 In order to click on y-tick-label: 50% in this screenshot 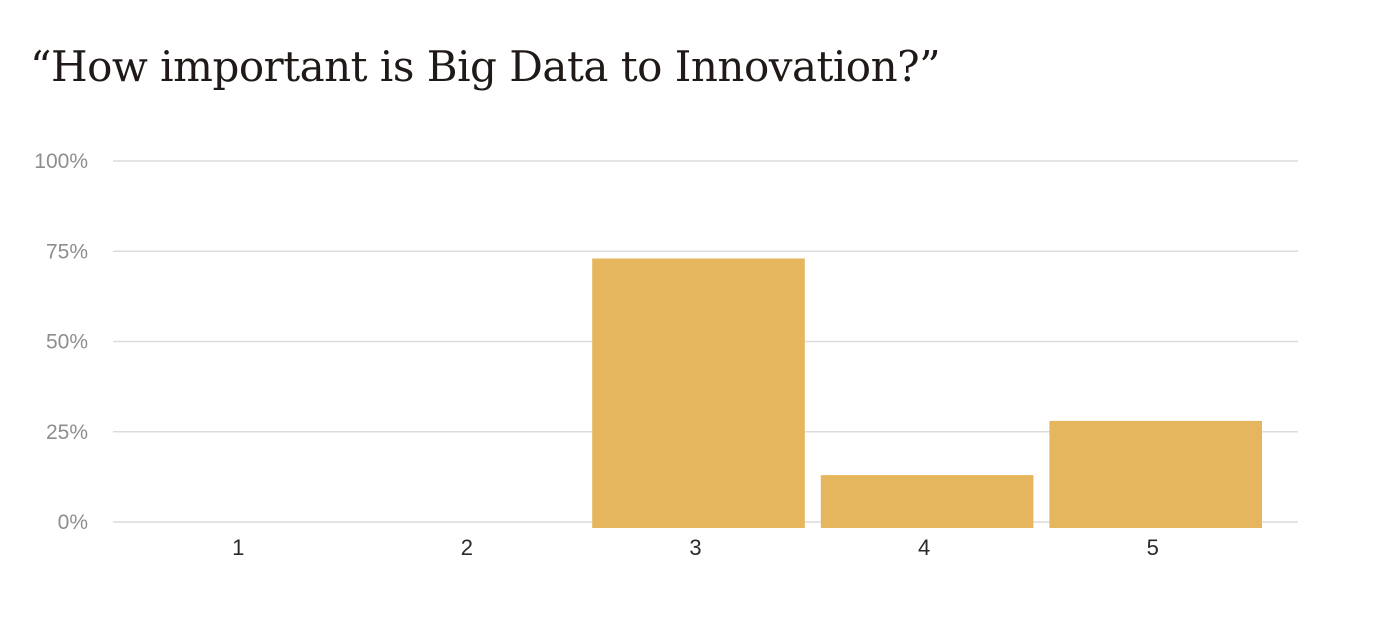, I will do `click(67, 342)`.